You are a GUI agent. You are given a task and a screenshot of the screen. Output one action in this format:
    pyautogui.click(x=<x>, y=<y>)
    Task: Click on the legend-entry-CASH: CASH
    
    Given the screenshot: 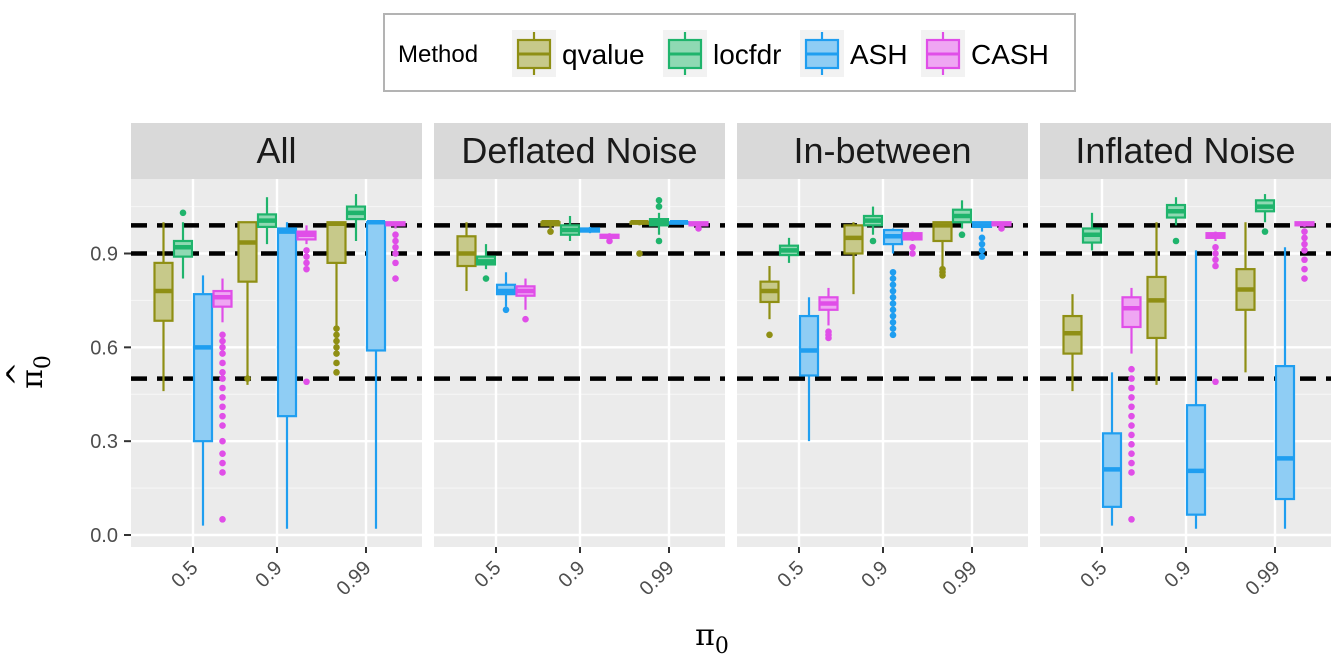 What is the action you would take?
    pyautogui.click(x=985, y=53)
    